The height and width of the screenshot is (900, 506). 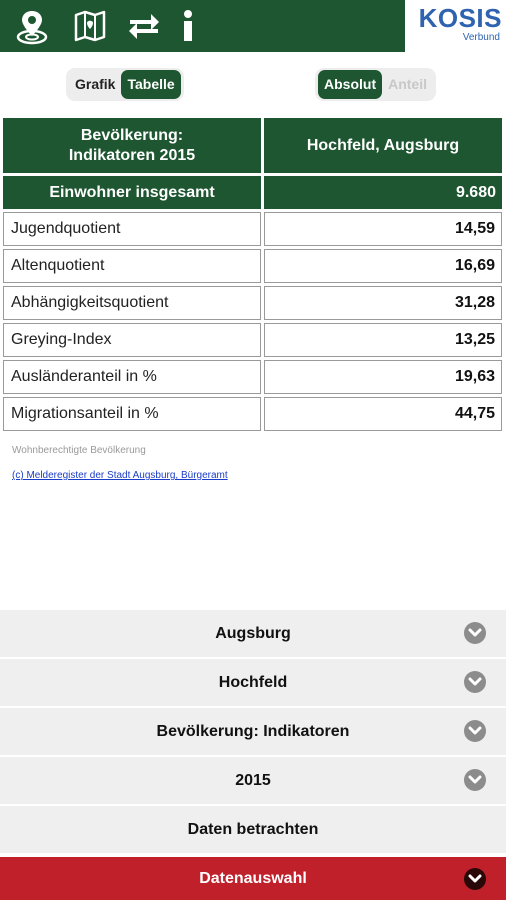 What do you see at coordinates (383, 340) in the screenshot?
I see `row-value: 13,25` at bounding box center [383, 340].